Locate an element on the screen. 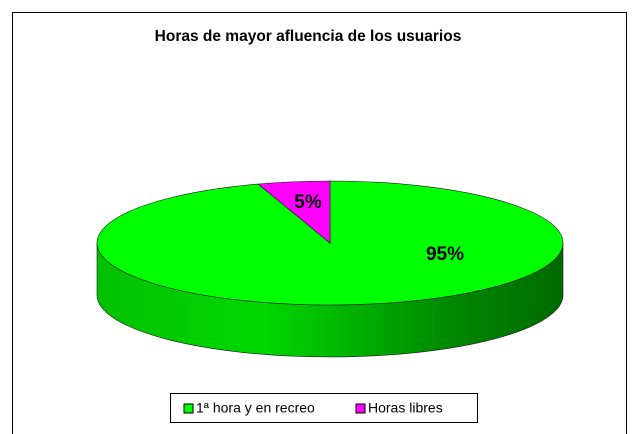  data-label: 95% is located at coordinates (445, 254).